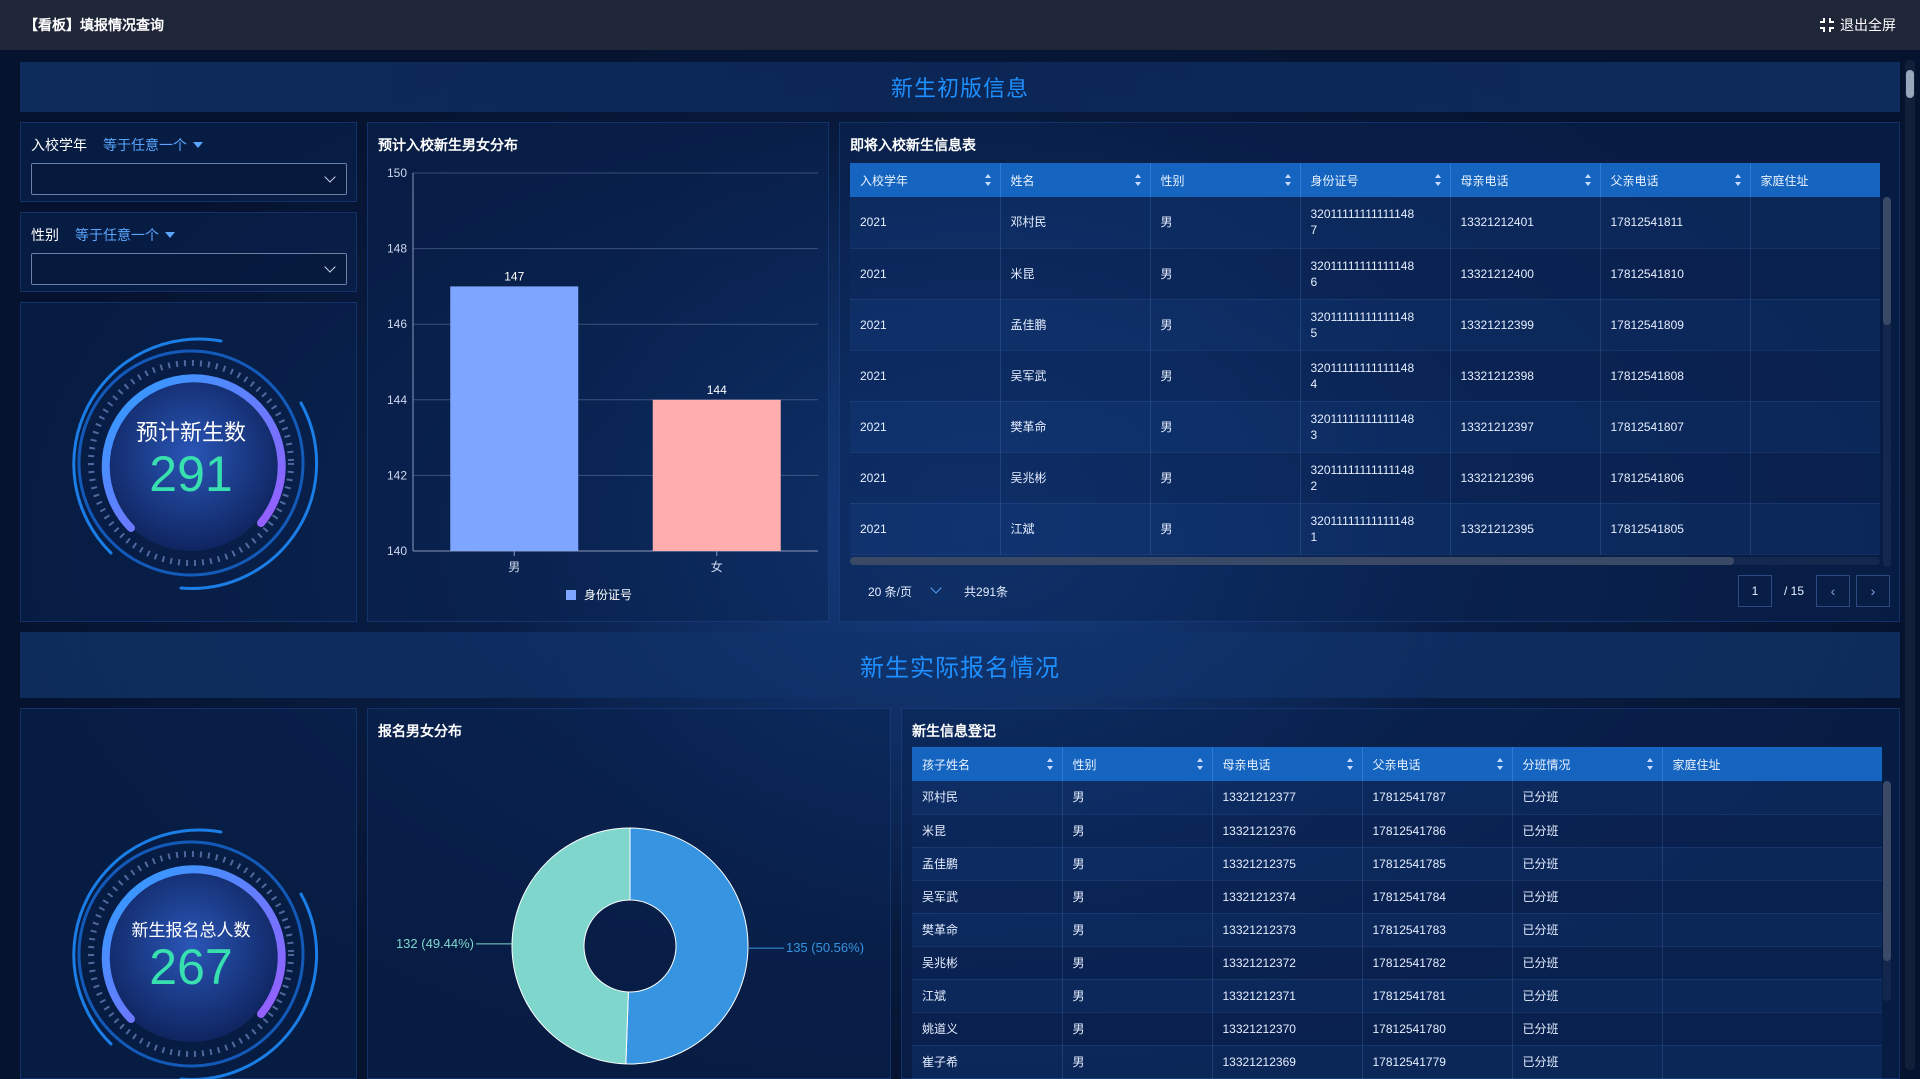 The image size is (1920, 1079). I want to click on table-cell: 13321212373, so click(1287, 930).